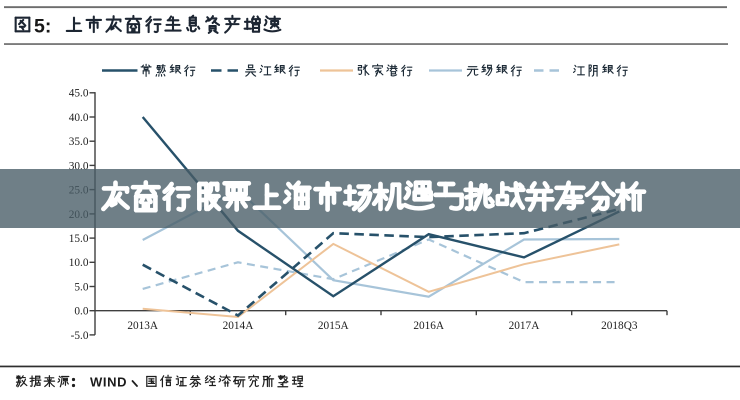  What do you see at coordinates (108, 382) in the screenshot?
I see `svg-text: WIND` at bounding box center [108, 382].